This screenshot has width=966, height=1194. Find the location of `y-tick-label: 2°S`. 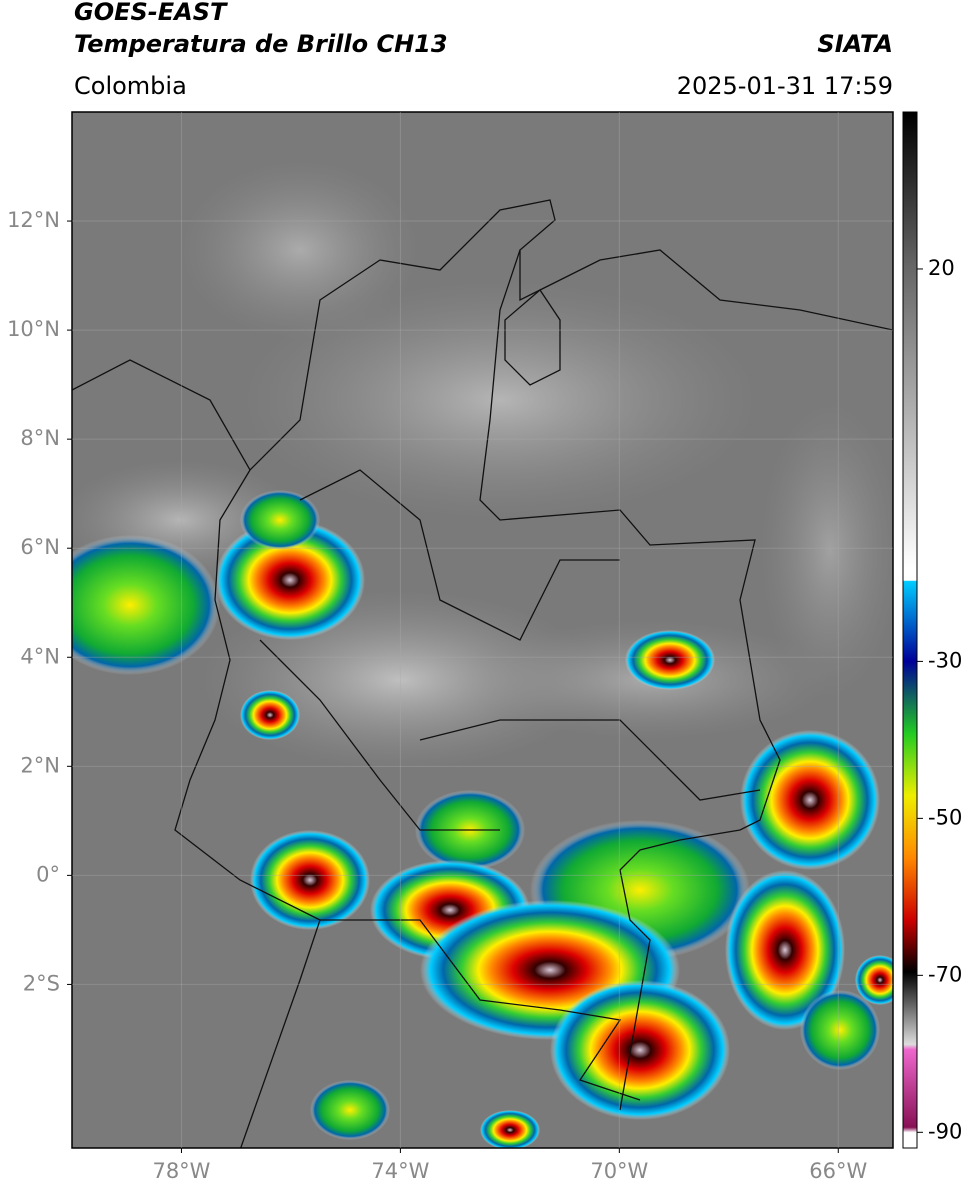

y-tick-label: 2°S is located at coordinates (41, 983).